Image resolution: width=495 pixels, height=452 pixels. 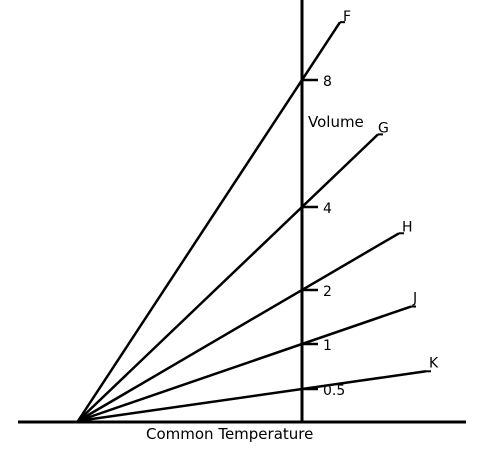 What do you see at coordinates (336, 122) in the screenshot?
I see `volume-axis-label: Volume` at bounding box center [336, 122].